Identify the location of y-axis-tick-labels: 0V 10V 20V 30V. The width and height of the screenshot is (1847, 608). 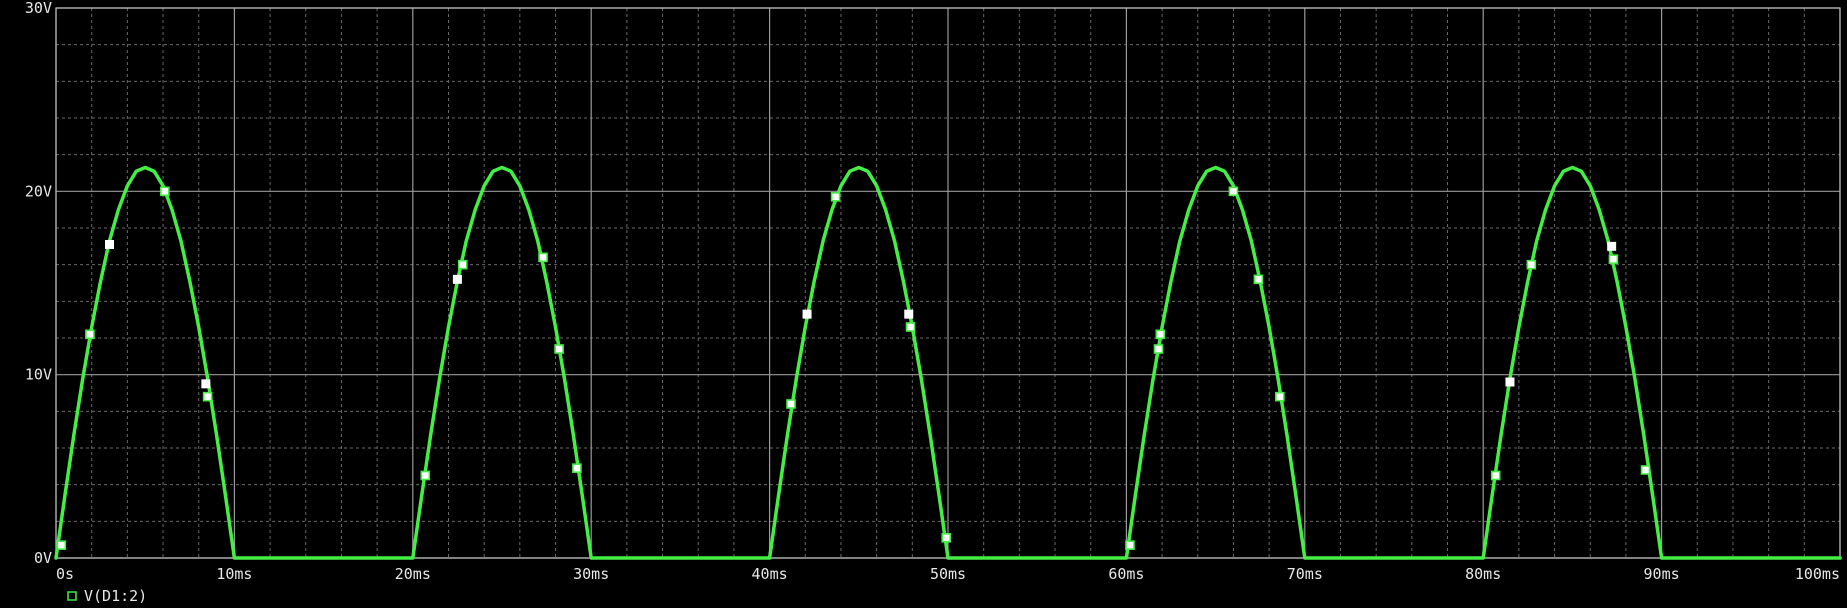
(38, 283).